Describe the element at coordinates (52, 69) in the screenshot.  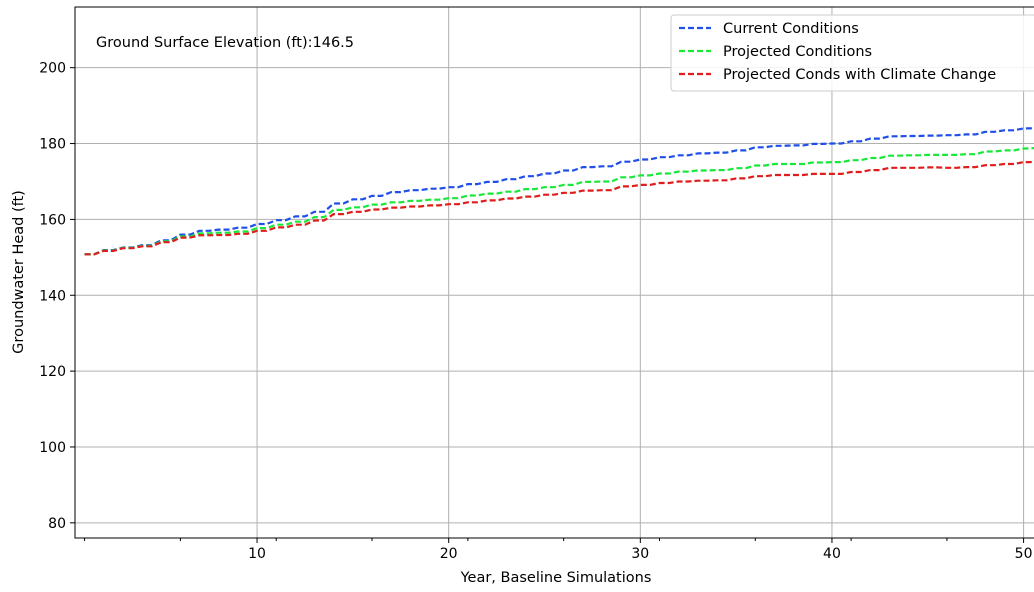
I see `y-tick-label: 200` at that location.